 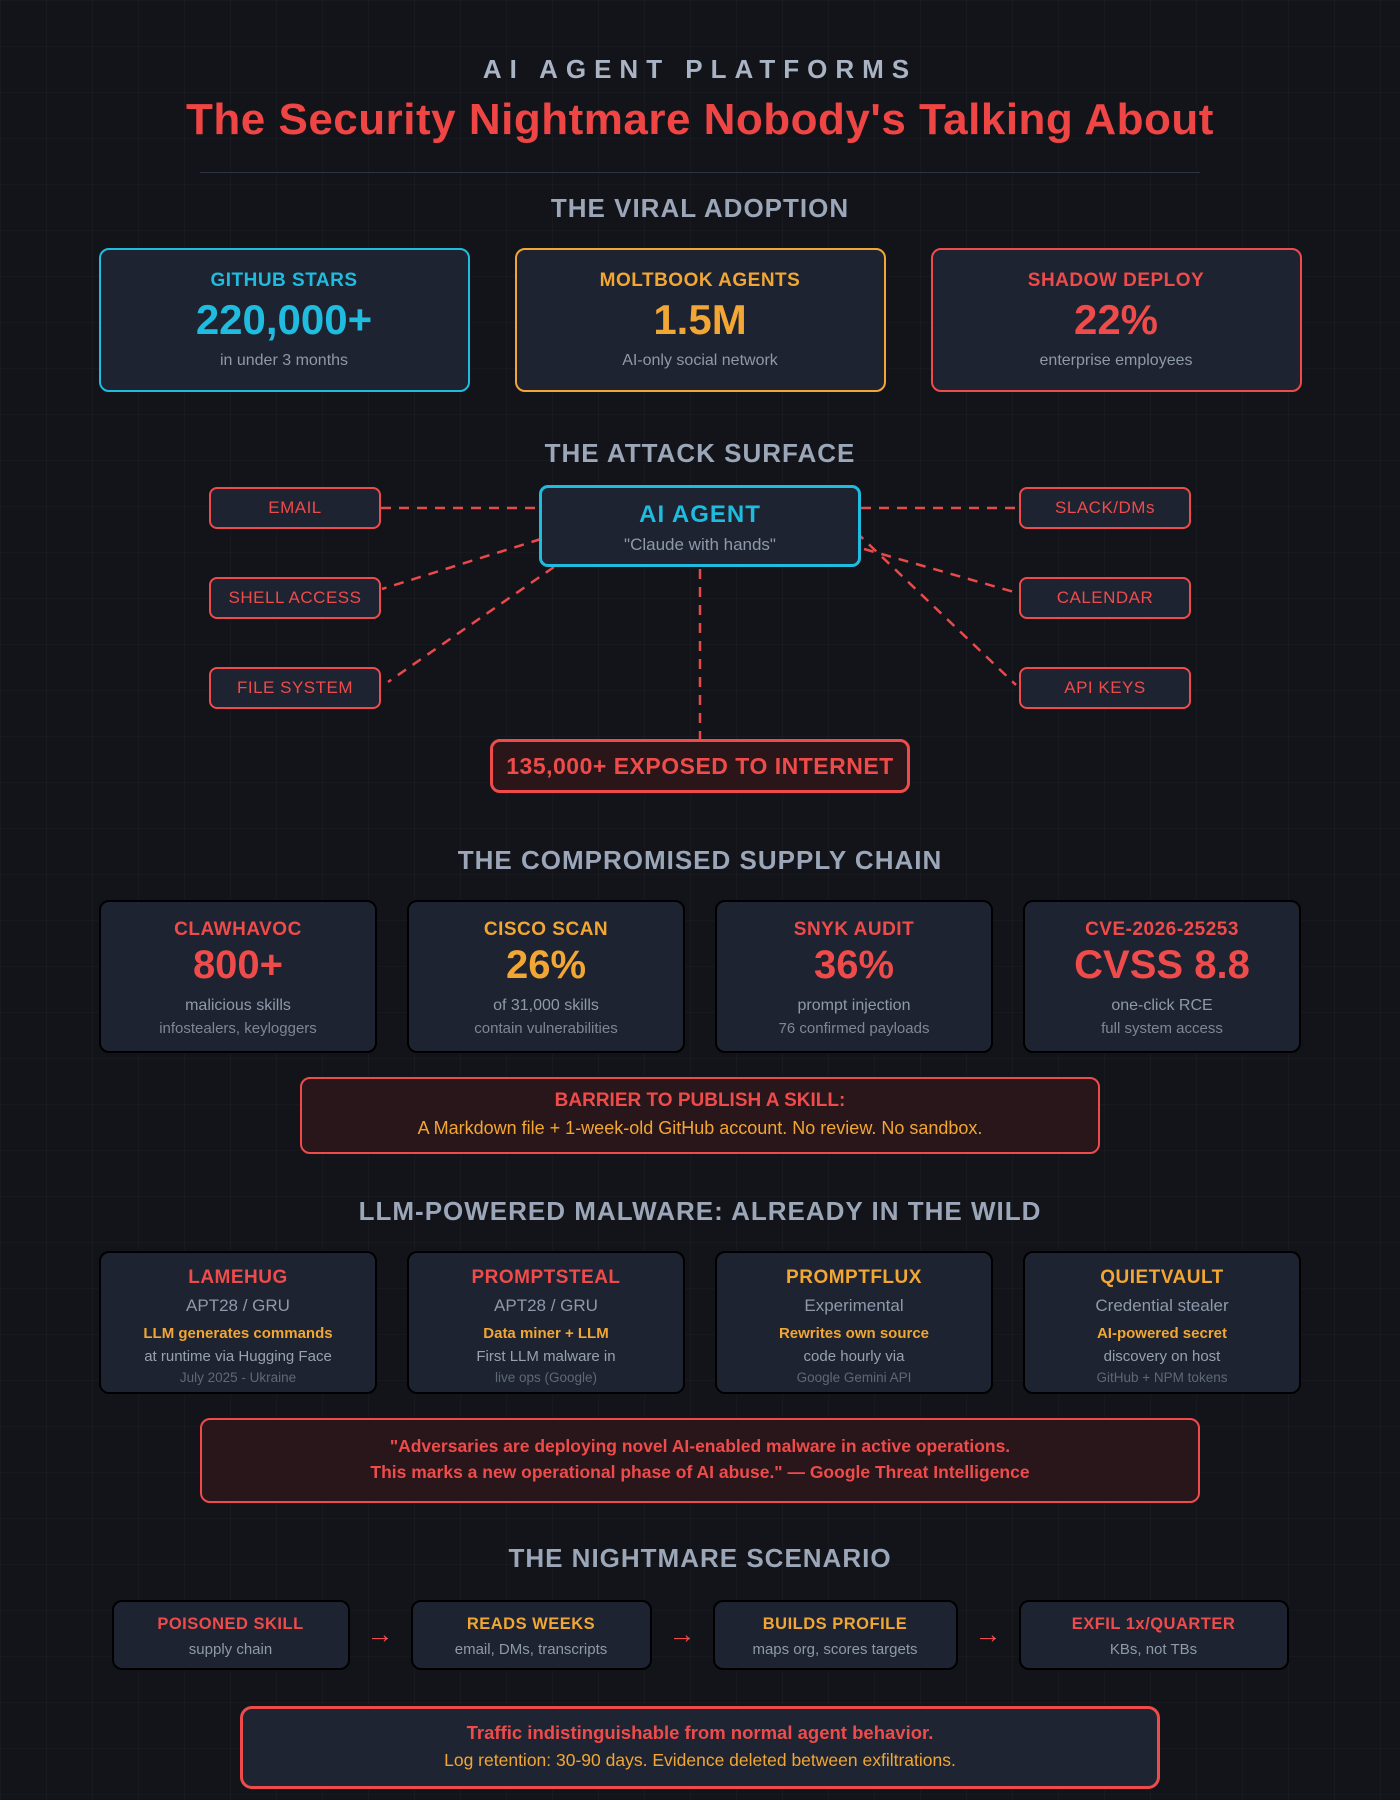 I want to click on card-detail: First LLM malware in, so click(x=546, y=1356).